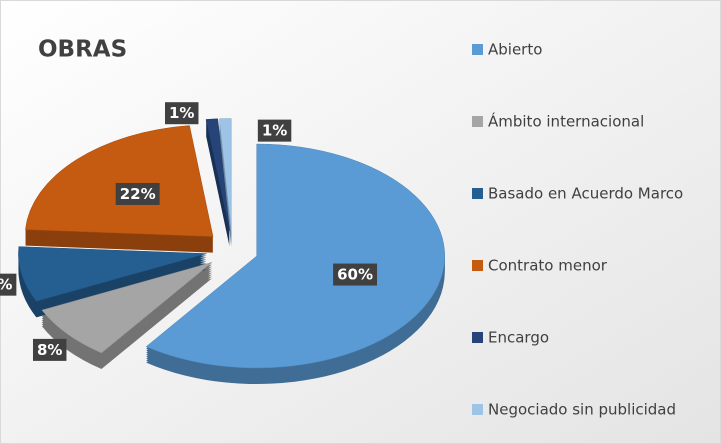 This screenshot has height=444, width=721. What do you see at coordinates (82, 50) in the screenshot?
I see `chart-title: OBRAS` at bounding box center [82, 50].